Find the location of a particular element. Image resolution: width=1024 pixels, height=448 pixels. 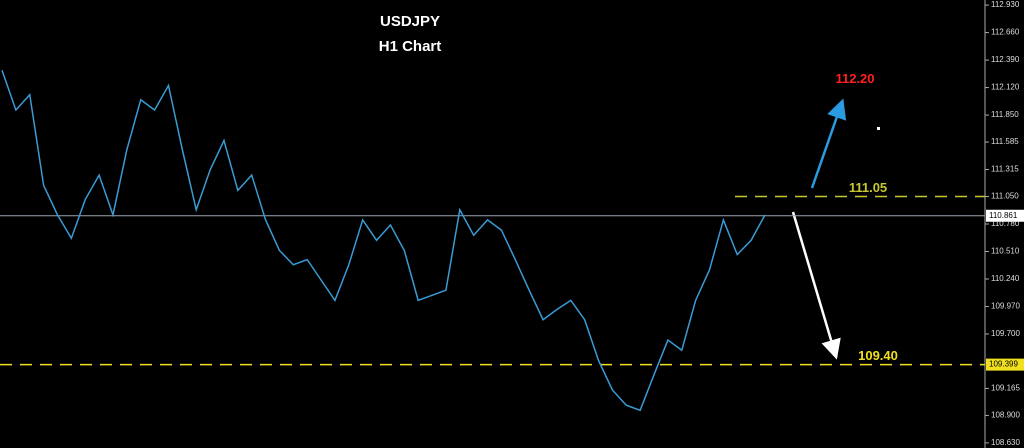

level-label: 111.05 is located at coordinates (868, 187).